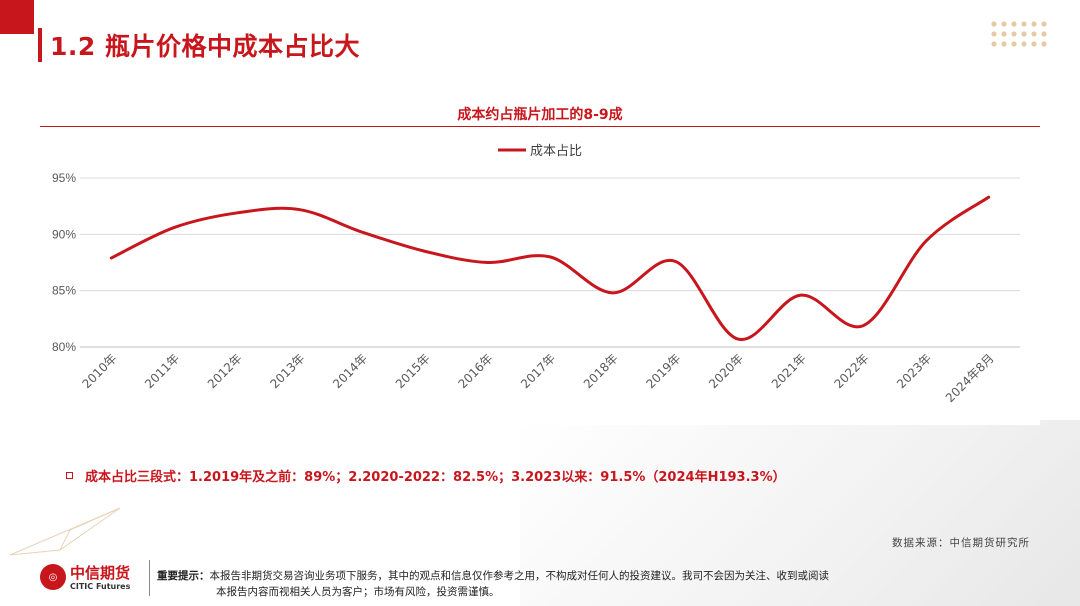 The width and height of the screenshot is (1080, 606). Describe the element at coordinates (65, 531) in the screenshot. I see `paper-plane-icon` at that location.